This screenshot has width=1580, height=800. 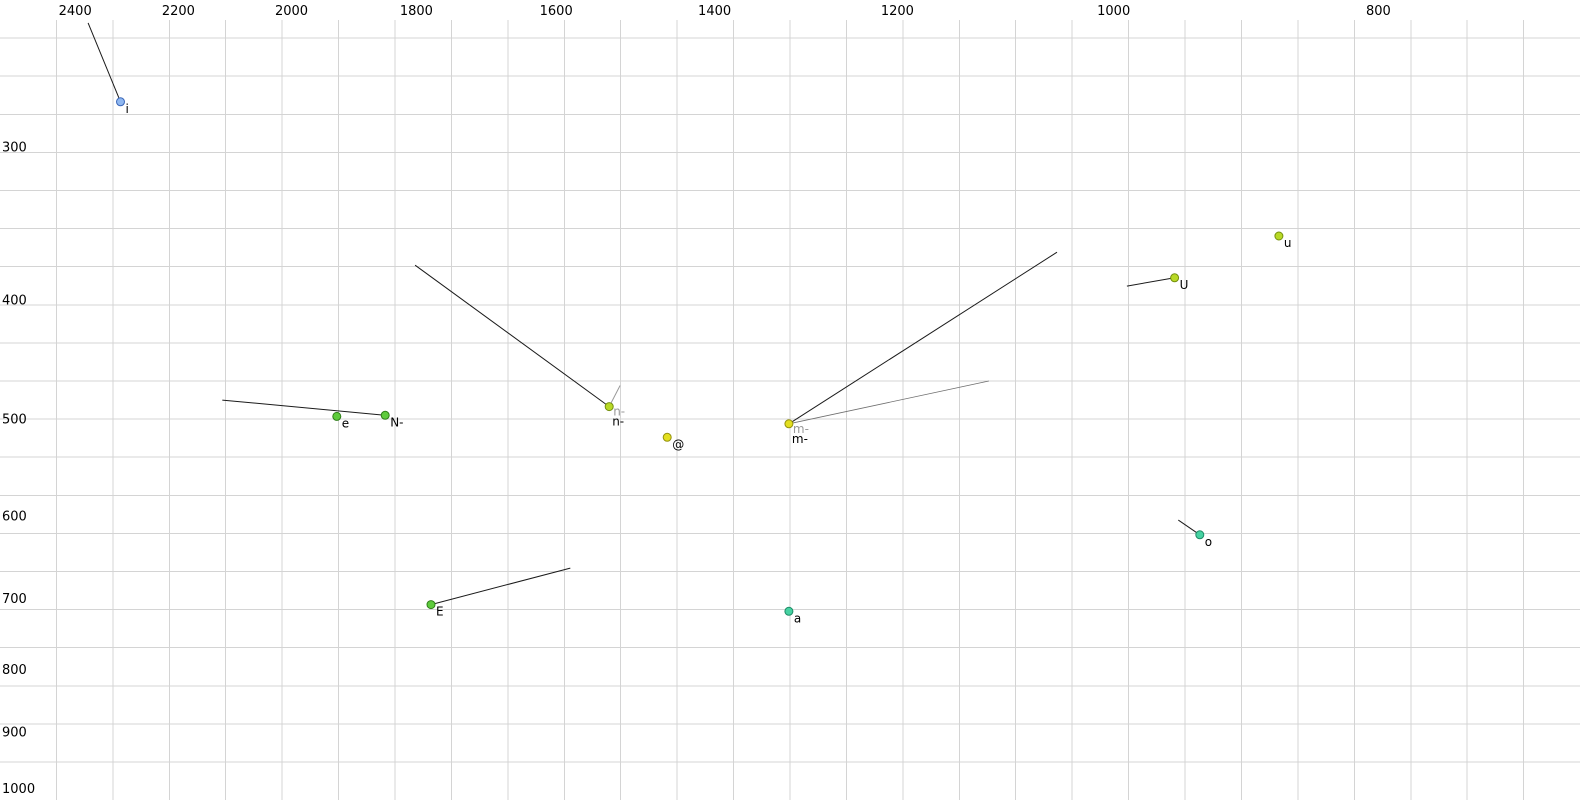 What do you see at coordinates (801, 429) in the screenshot?
I see `point-ghost-label: m-` at bounding box center [801, 429].